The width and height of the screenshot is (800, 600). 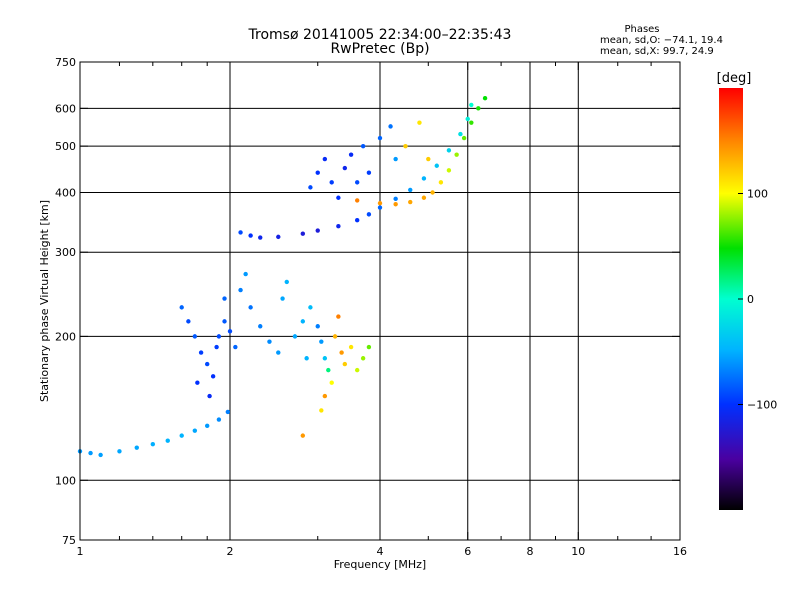 What do you see at coordinates (750, 299) in the screenshot?
I see `colorbar-tick-label: 0` at bounding box center [750, 299].